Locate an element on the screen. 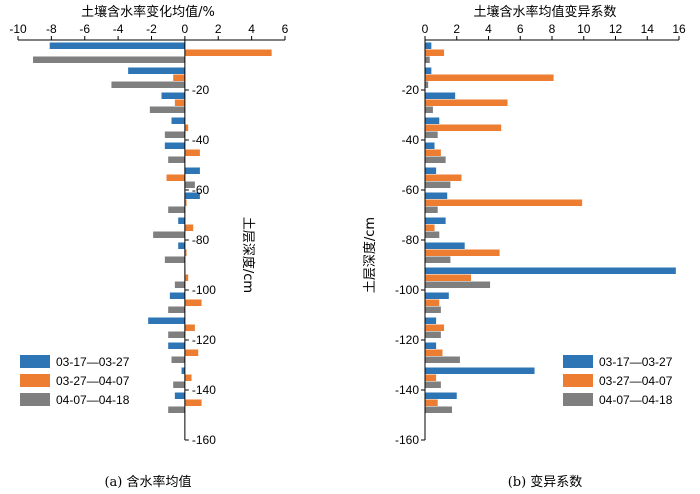 Image resolution: width=700 pixels, height=494 pixels. x-tick-label-b-7: 14 is located at coordinates (648, 29).